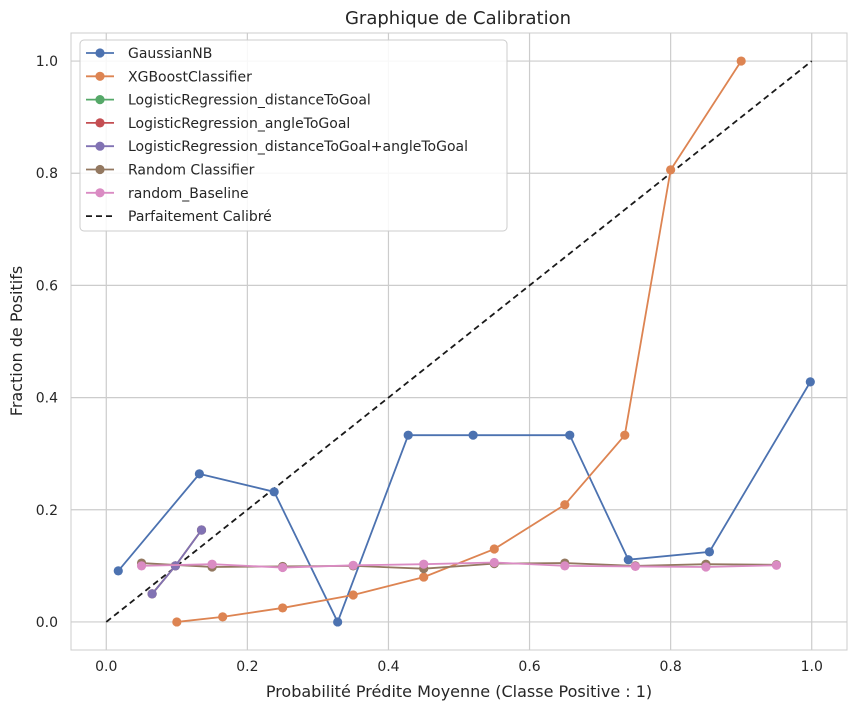  What do you see at coordinates (47, 174) in the screenshot?
I see `y-tick-label: 0.8` at bounding box center [47, 174].